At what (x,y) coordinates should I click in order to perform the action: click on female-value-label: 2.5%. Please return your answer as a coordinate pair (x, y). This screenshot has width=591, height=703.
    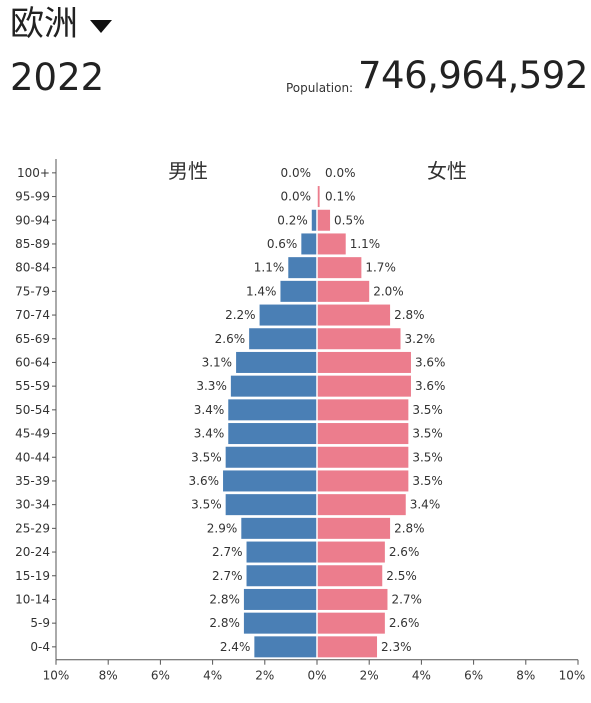
    Looking at the image, I should click on (401, 576).